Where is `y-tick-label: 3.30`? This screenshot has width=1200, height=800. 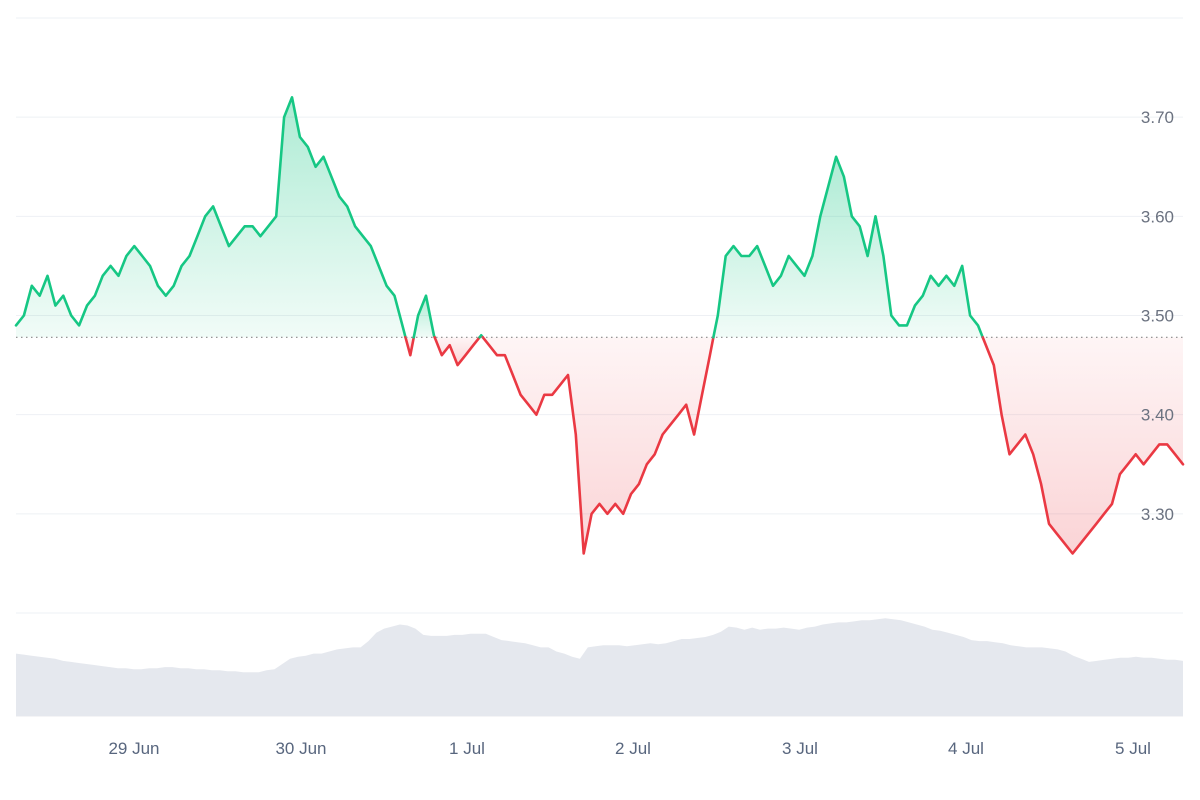 y-tick-label: 3.30 is located at coordinates (1157, 514).